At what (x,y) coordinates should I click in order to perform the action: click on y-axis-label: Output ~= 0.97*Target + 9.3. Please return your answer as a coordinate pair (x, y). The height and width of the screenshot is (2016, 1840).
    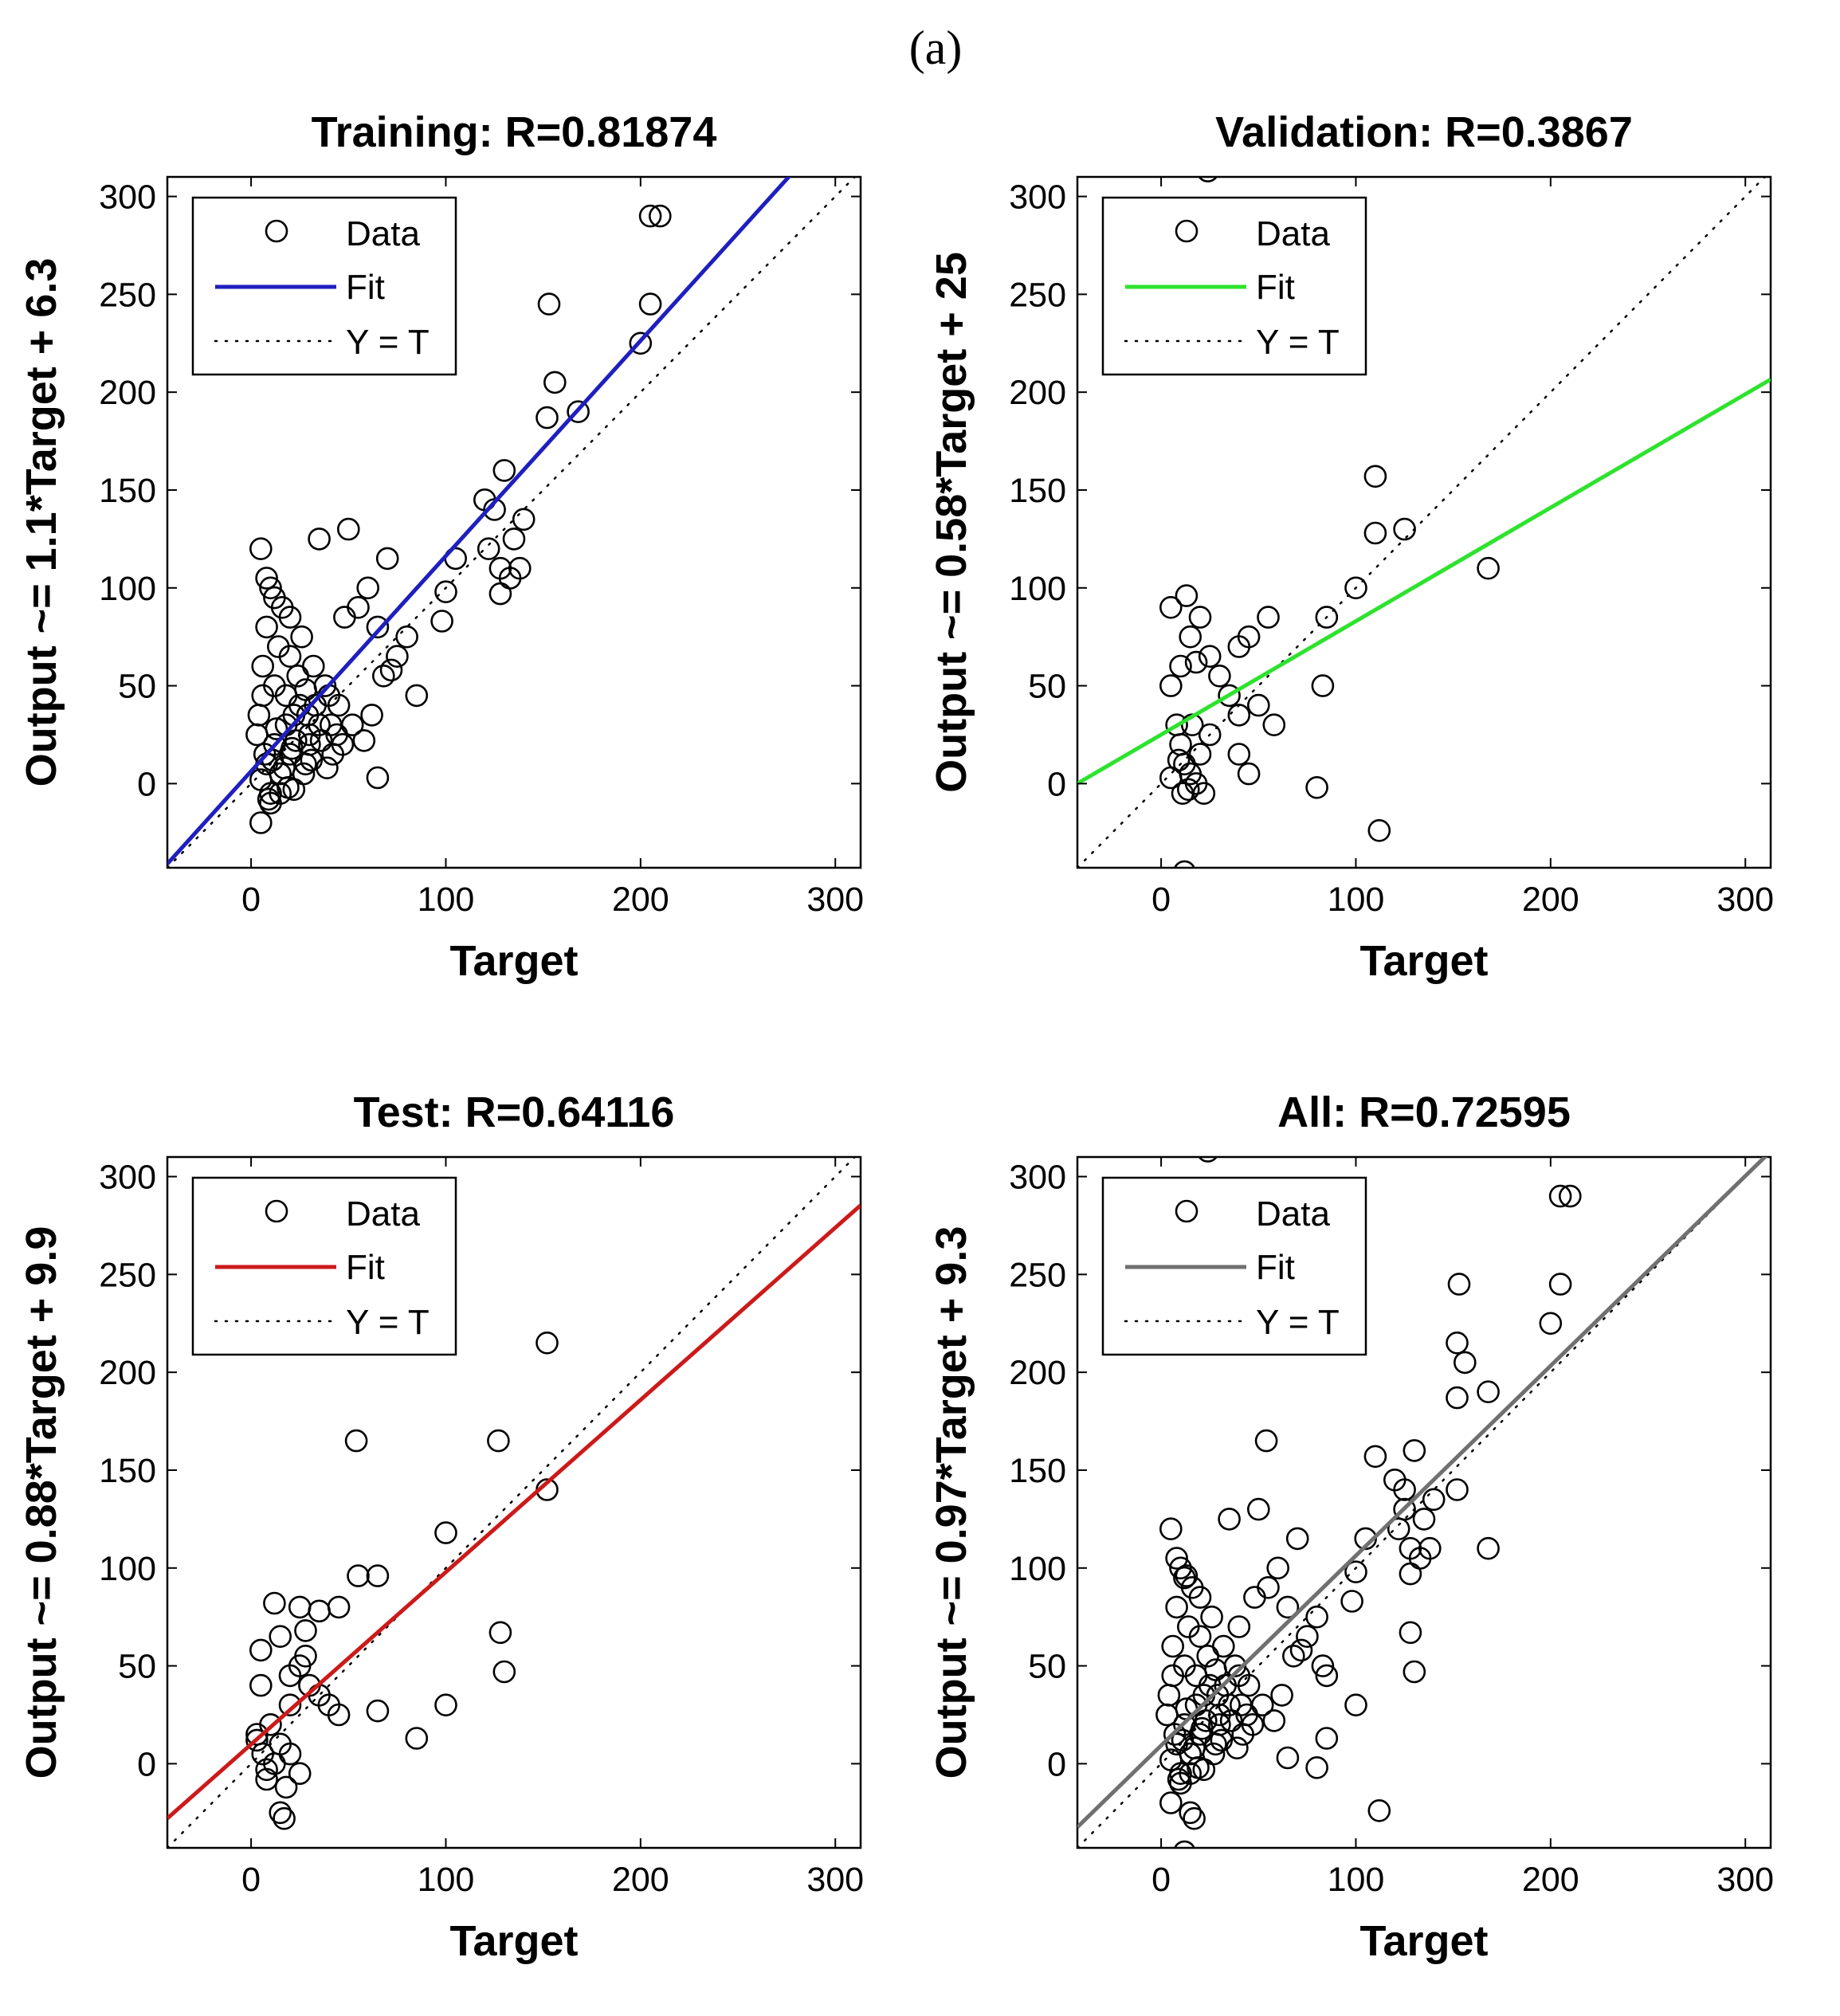
    Looking at the image, I should click on (951, 1502).